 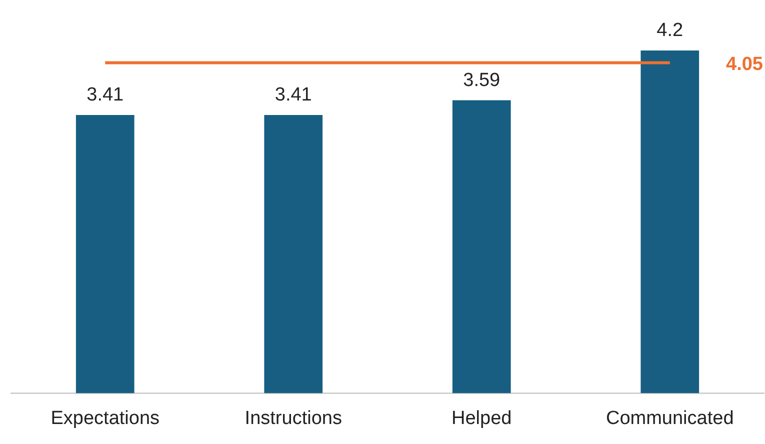 What do you see at coordinates (482, 418) in the screenshot?
I see `x-tick-label: Helped` at bounding box center [482, 418].